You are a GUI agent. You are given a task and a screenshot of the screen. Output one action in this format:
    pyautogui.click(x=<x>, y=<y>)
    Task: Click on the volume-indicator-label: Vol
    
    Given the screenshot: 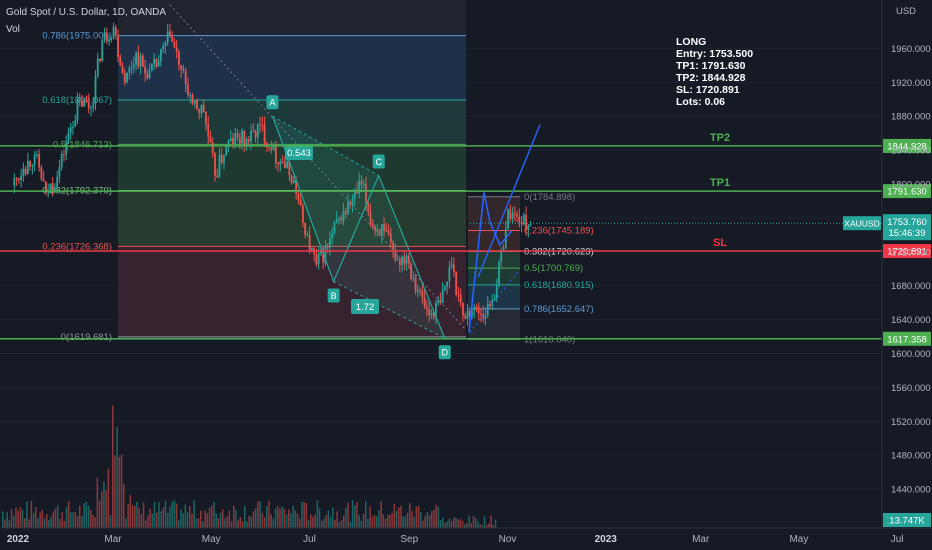 What is the action you would take?
    pyautogui.click(x=13, y=29)
    